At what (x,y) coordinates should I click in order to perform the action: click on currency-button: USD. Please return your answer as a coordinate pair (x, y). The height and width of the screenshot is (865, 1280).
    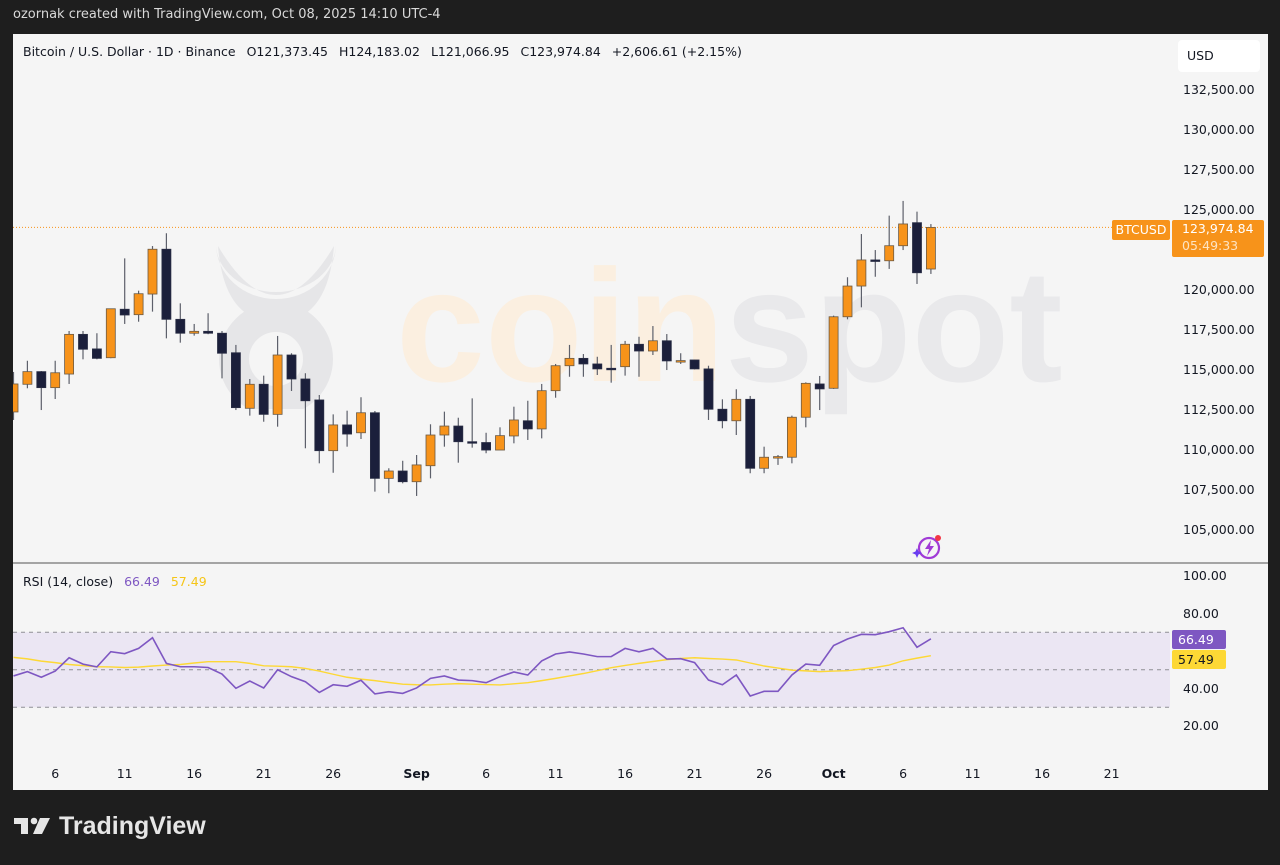
    Looking at the image, I should click on (1219, 56).